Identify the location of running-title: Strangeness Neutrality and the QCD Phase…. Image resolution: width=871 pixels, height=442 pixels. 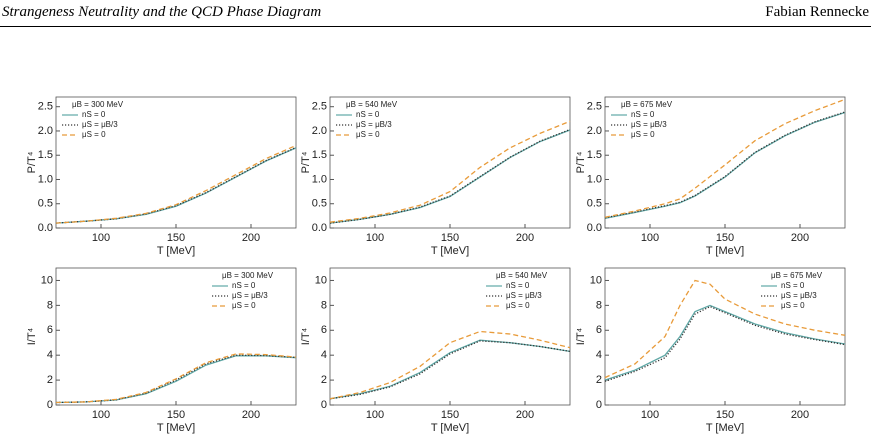
(162, 12).